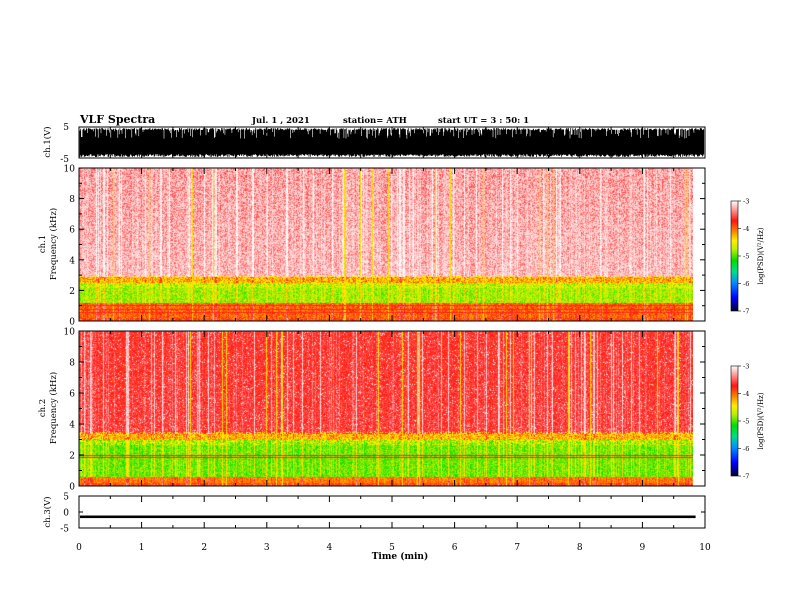  What do you see at coordinates (204, 548) in the screenshot?
I see `xtick-label: 2` at bounding box center [204, 548].